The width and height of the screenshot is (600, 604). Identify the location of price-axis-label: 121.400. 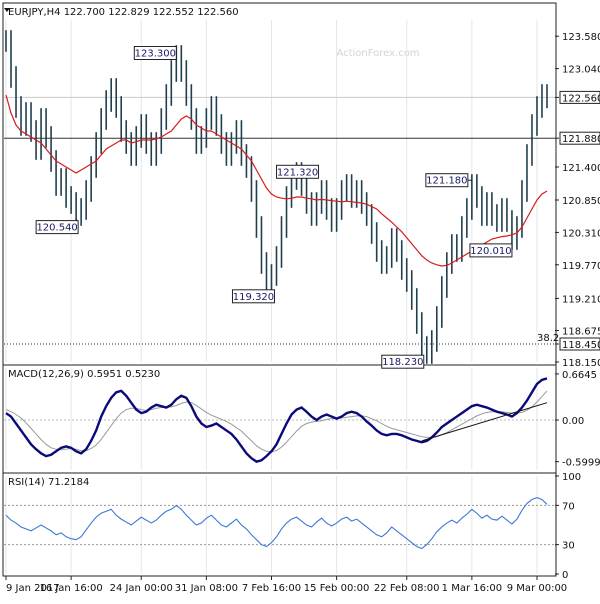
(581, 168).